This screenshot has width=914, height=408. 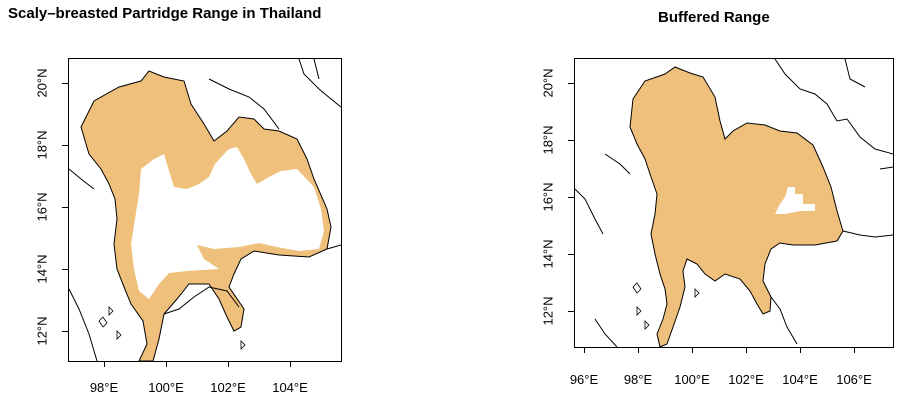 I want to click on right-ytick-20: 20°N, so click(x=548, y=83).